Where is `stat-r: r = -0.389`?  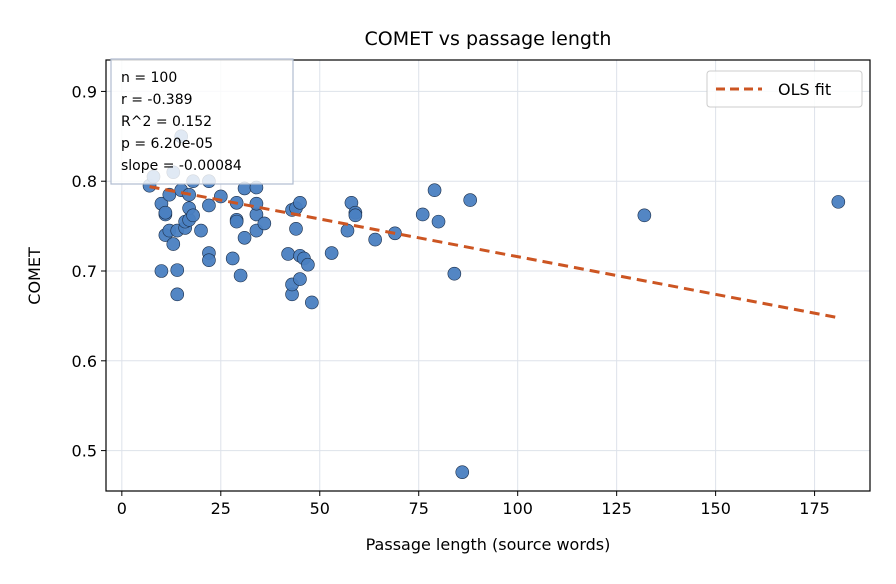
stat-r: r = -0.389 is located at coordinates (157, 100).